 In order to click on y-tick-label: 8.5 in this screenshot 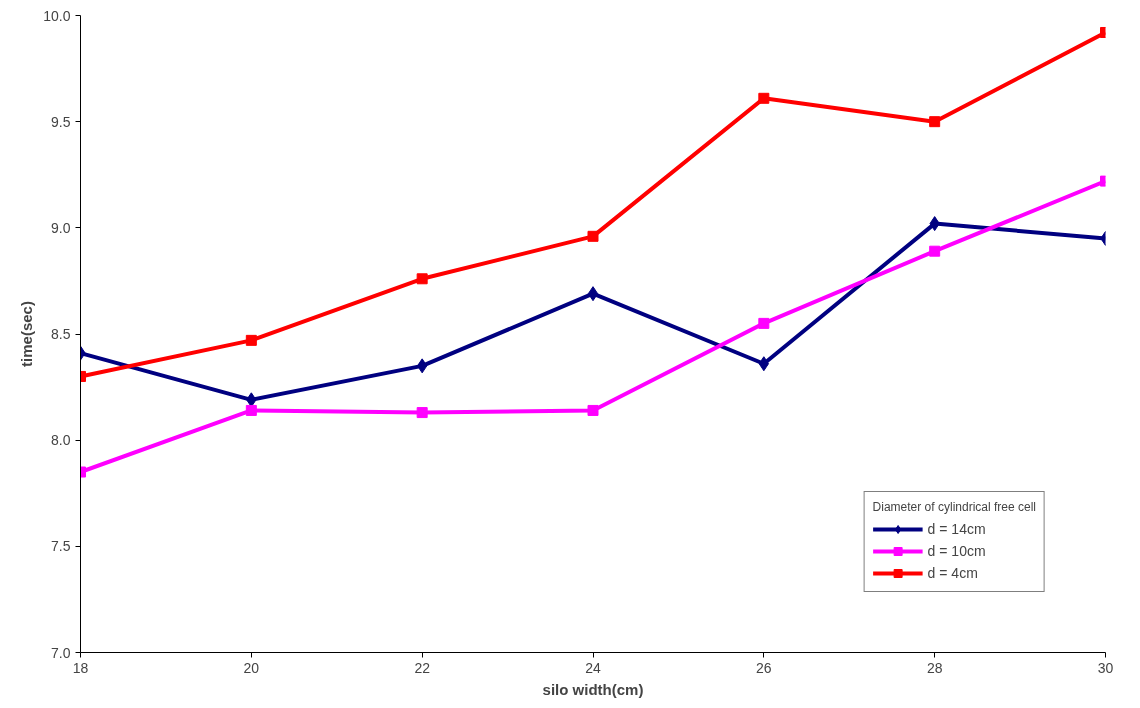, I will do `click(61, 334)`.